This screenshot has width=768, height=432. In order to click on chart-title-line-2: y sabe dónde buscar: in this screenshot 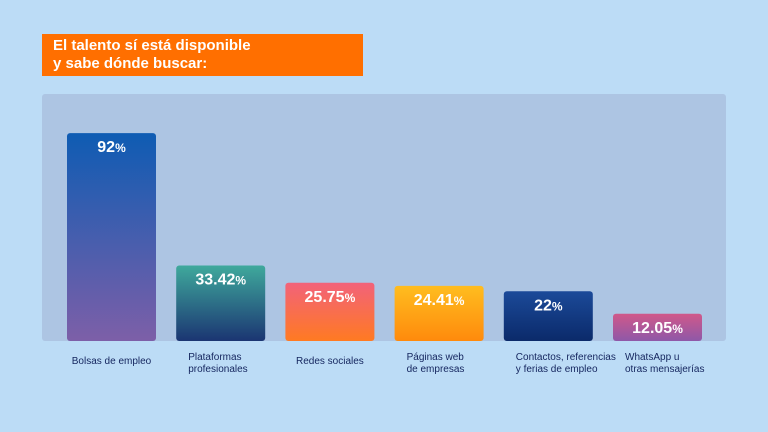, I will do `click(130, 63)`.